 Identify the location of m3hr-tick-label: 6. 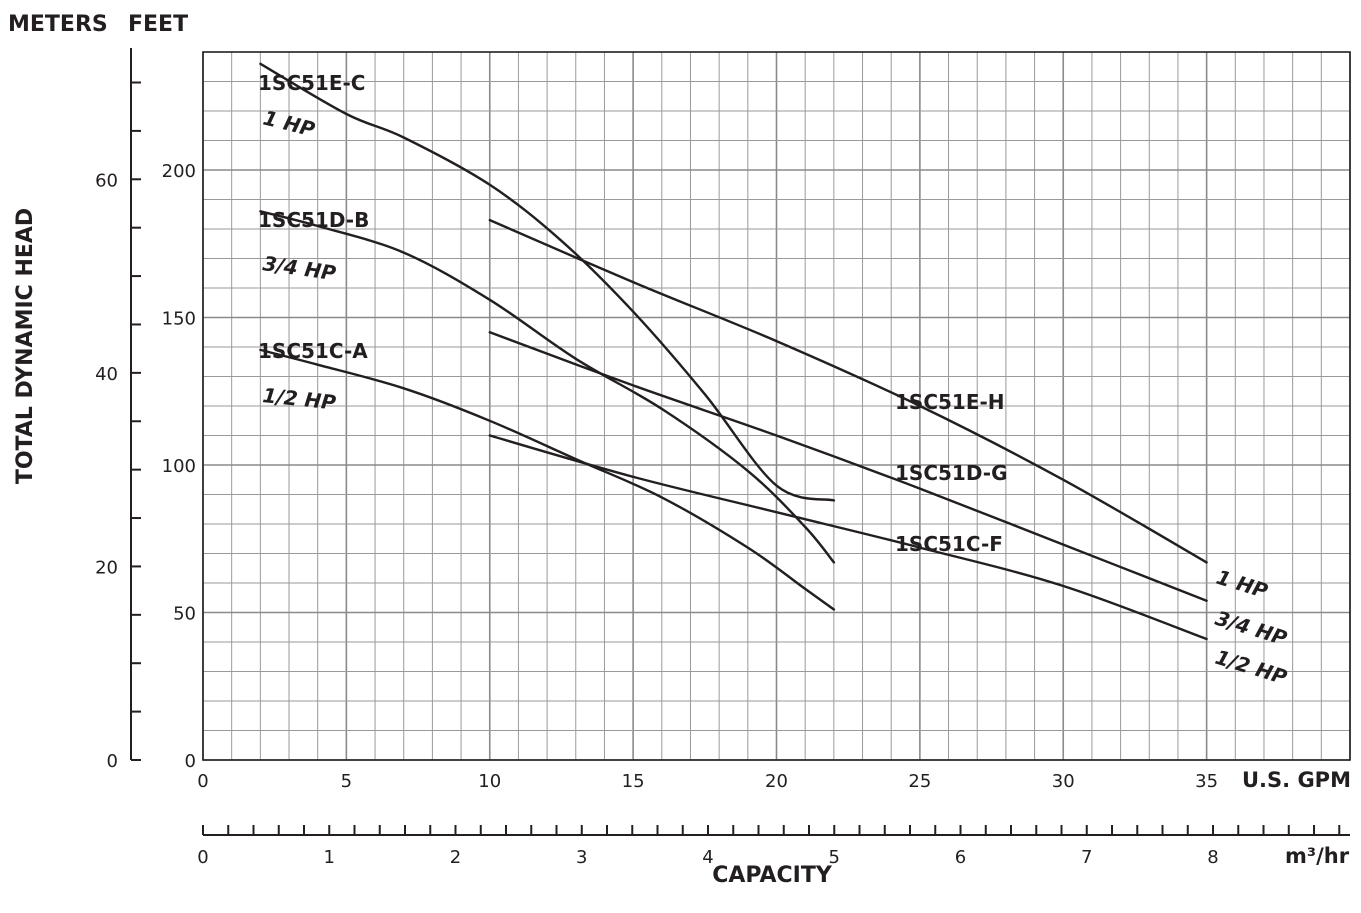
(960, 857).